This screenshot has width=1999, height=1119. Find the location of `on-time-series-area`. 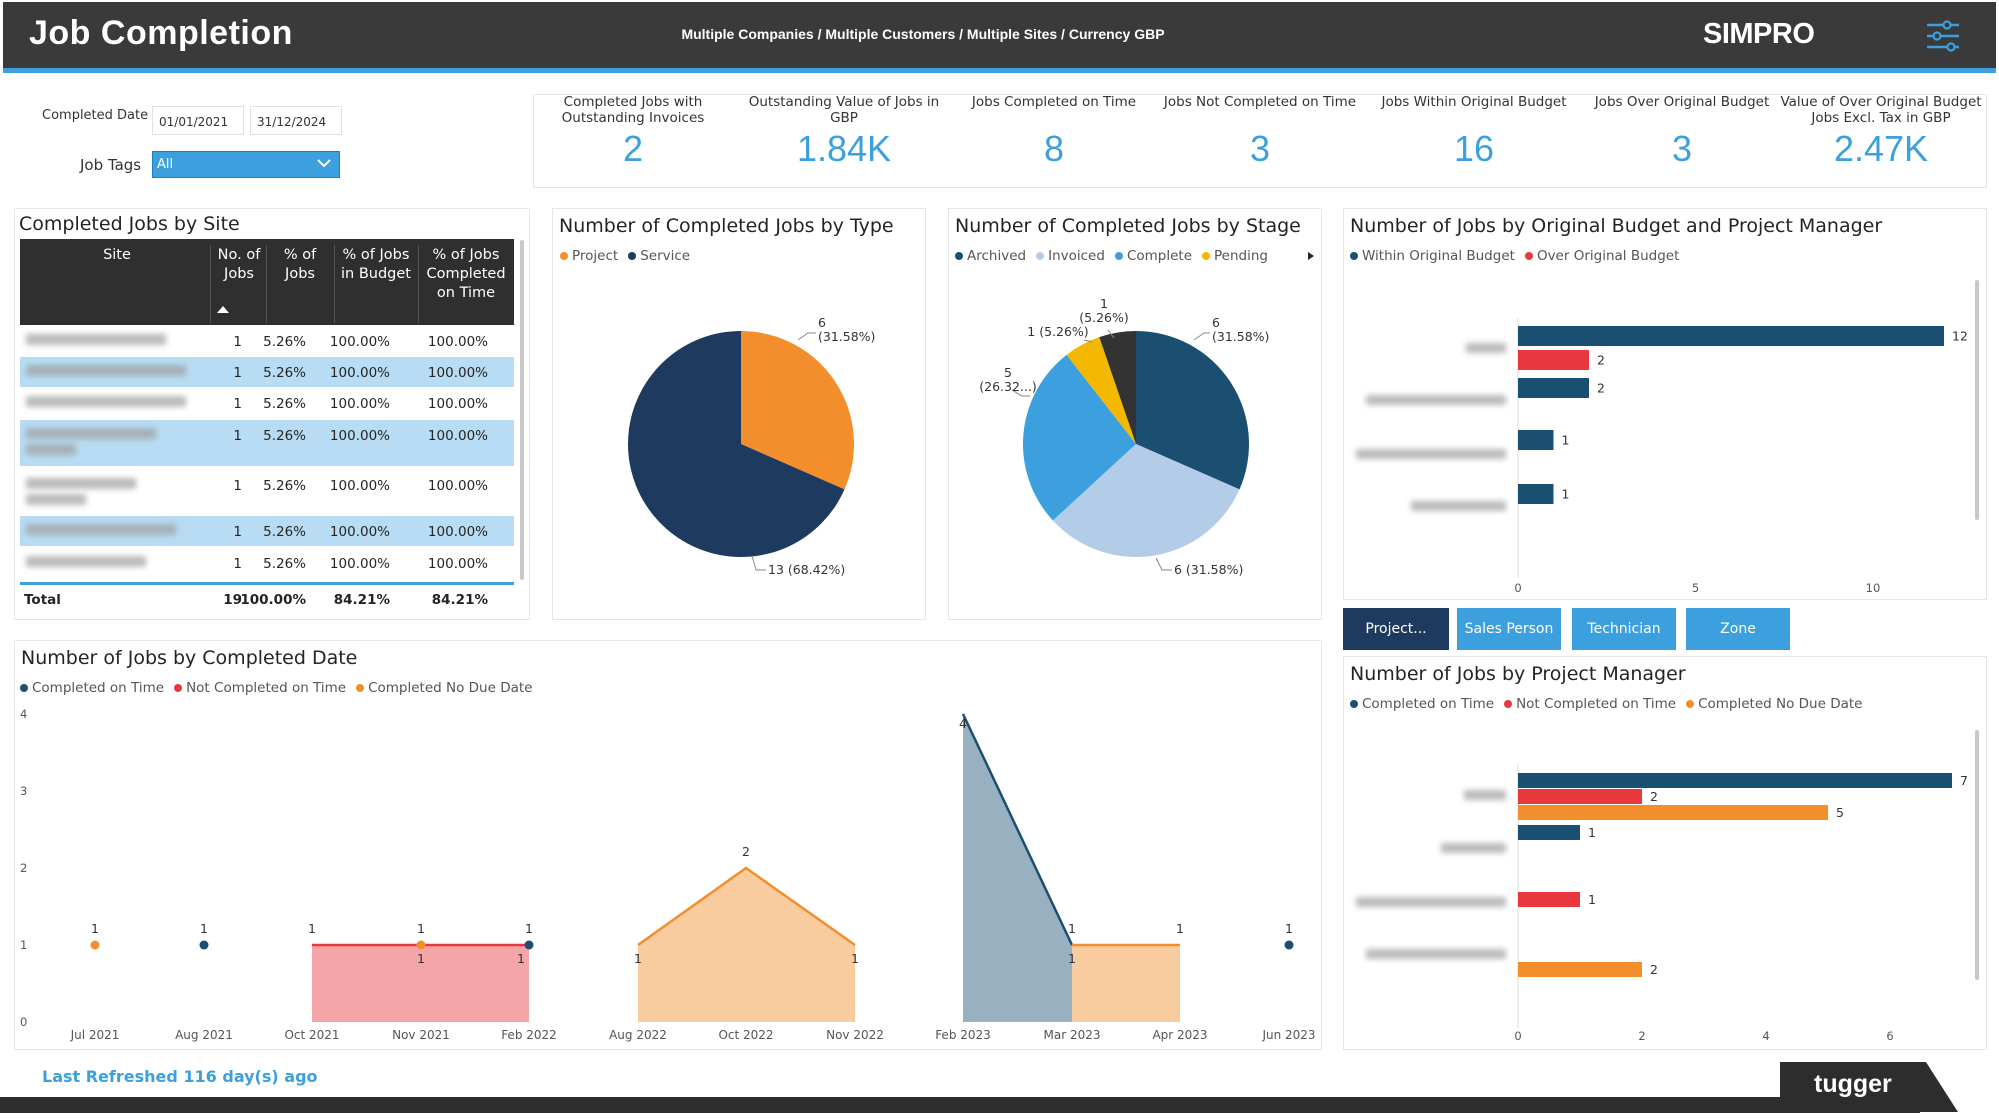

on-time-series-area is located at coordinates (1017, 868).